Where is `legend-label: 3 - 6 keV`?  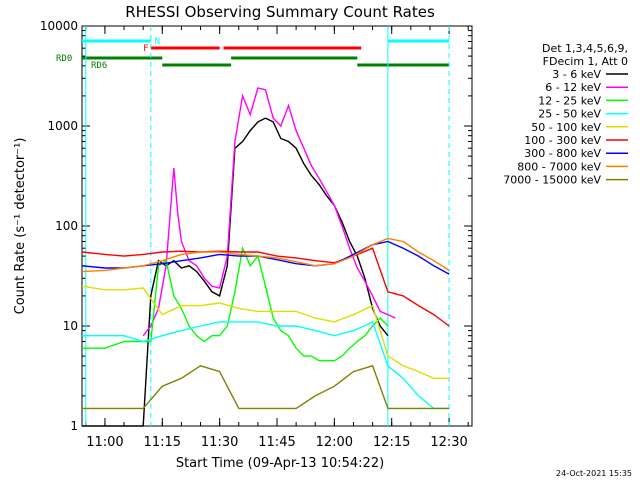
legend-label: 3 - 6 keV is located at coordinates (576, 74).